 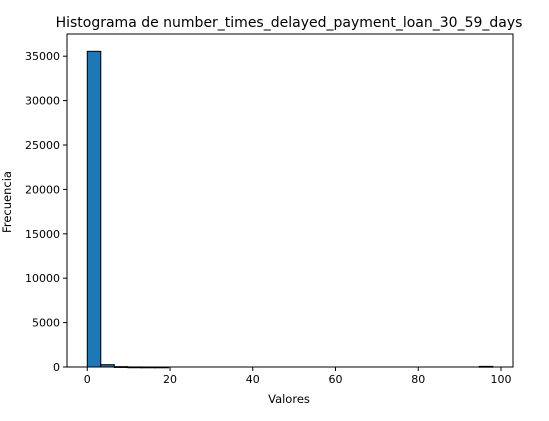 What do you see at coordinates (46, 323) in the screenshot?
I see `y-tick-label: 5000` at bounding box center [46, 323].